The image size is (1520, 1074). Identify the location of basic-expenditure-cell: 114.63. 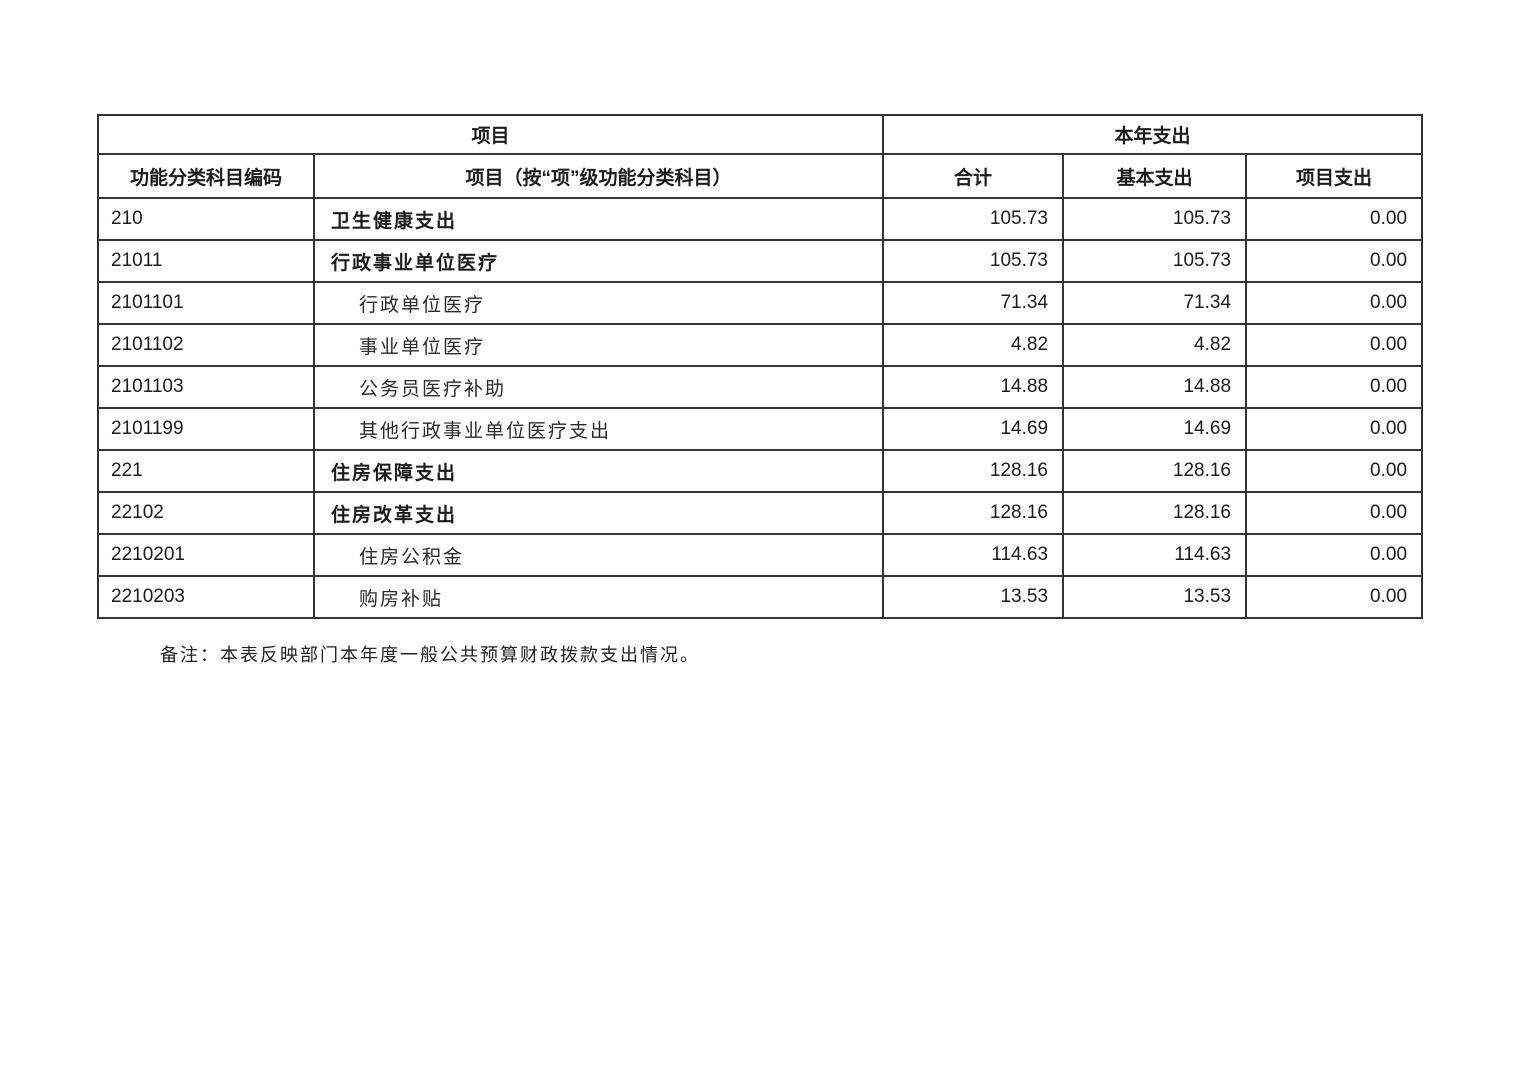
(1155, 555).